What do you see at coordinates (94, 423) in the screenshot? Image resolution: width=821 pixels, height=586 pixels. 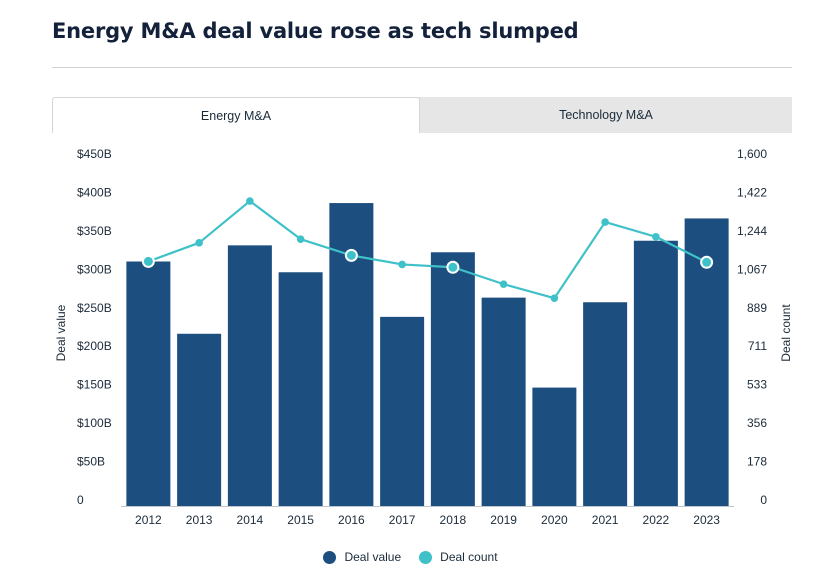 I see `y-tick-label-left: $100B` at bounding box center [94, 423].